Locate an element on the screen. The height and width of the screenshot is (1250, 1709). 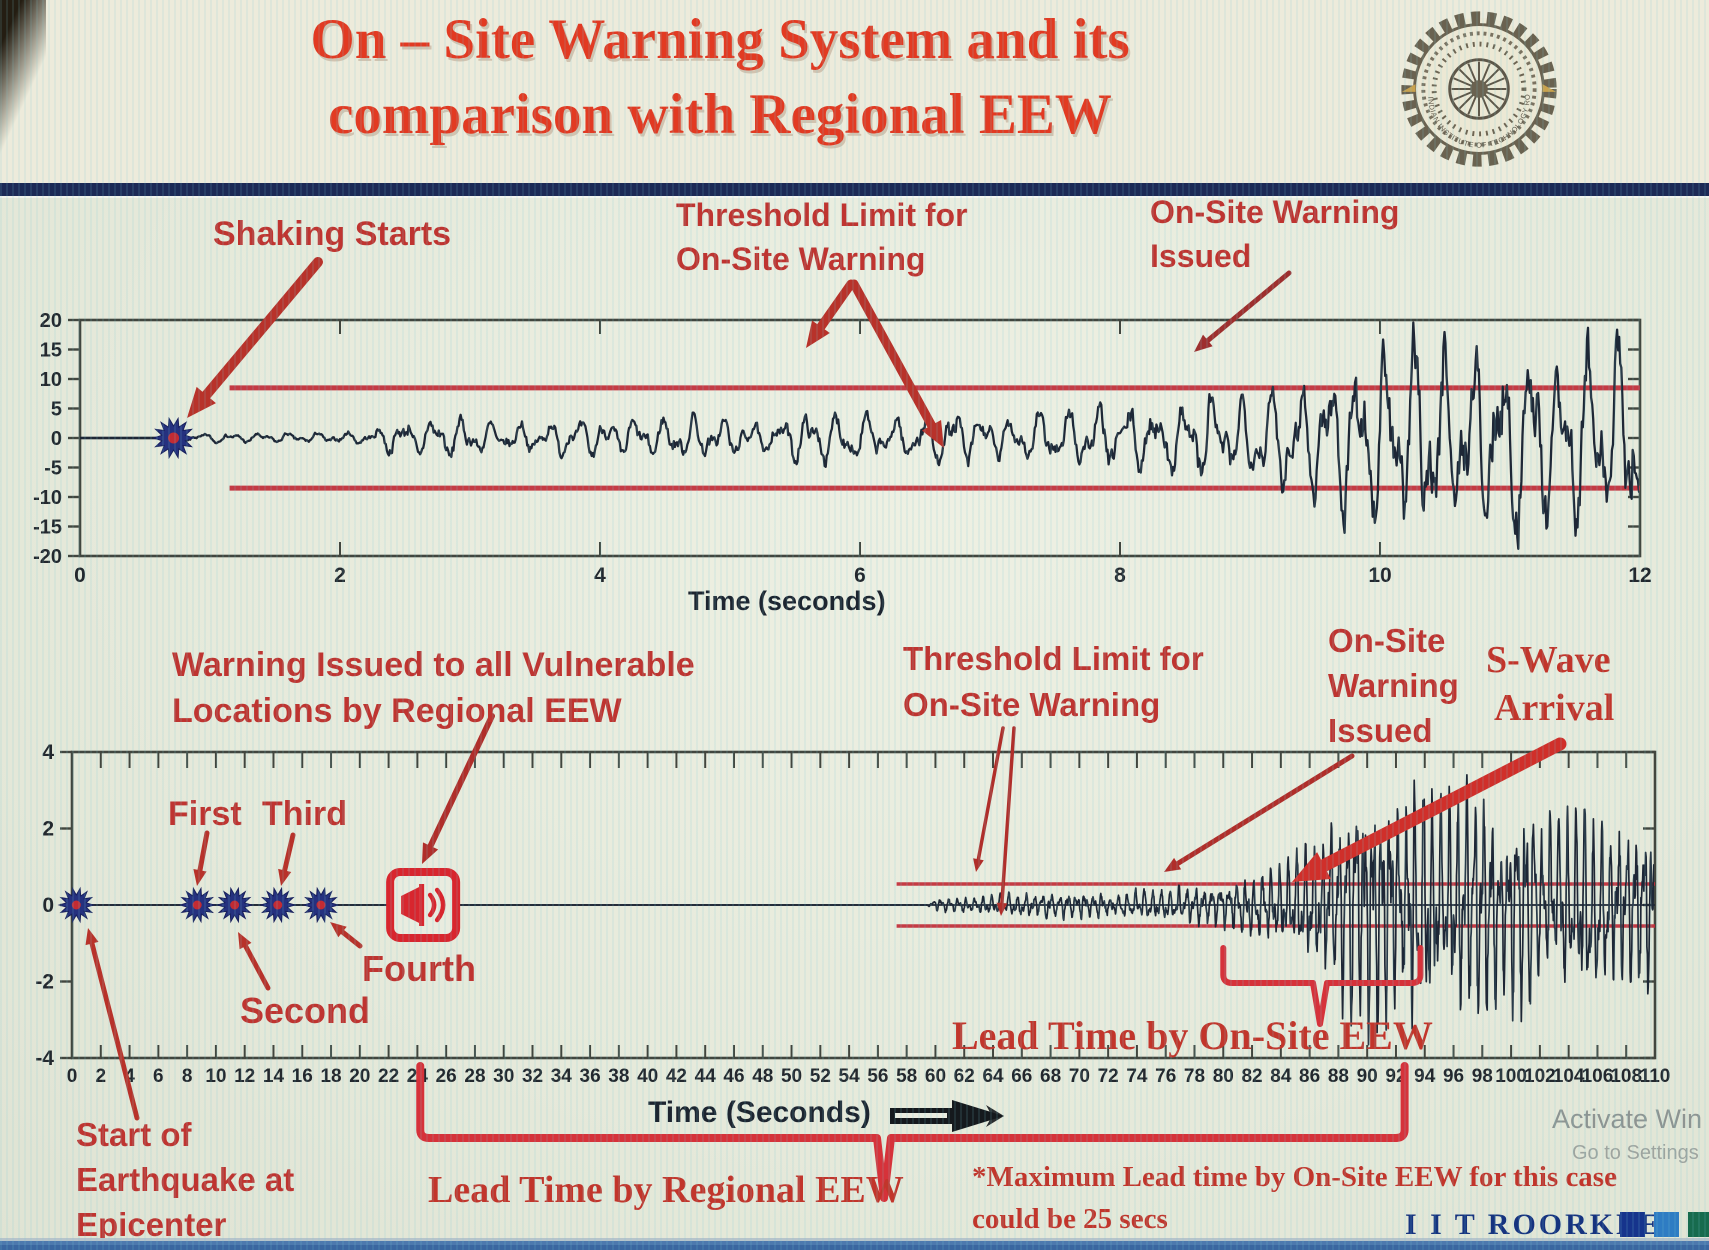
photo-corner-shadow is located at coordinates (23, 80).